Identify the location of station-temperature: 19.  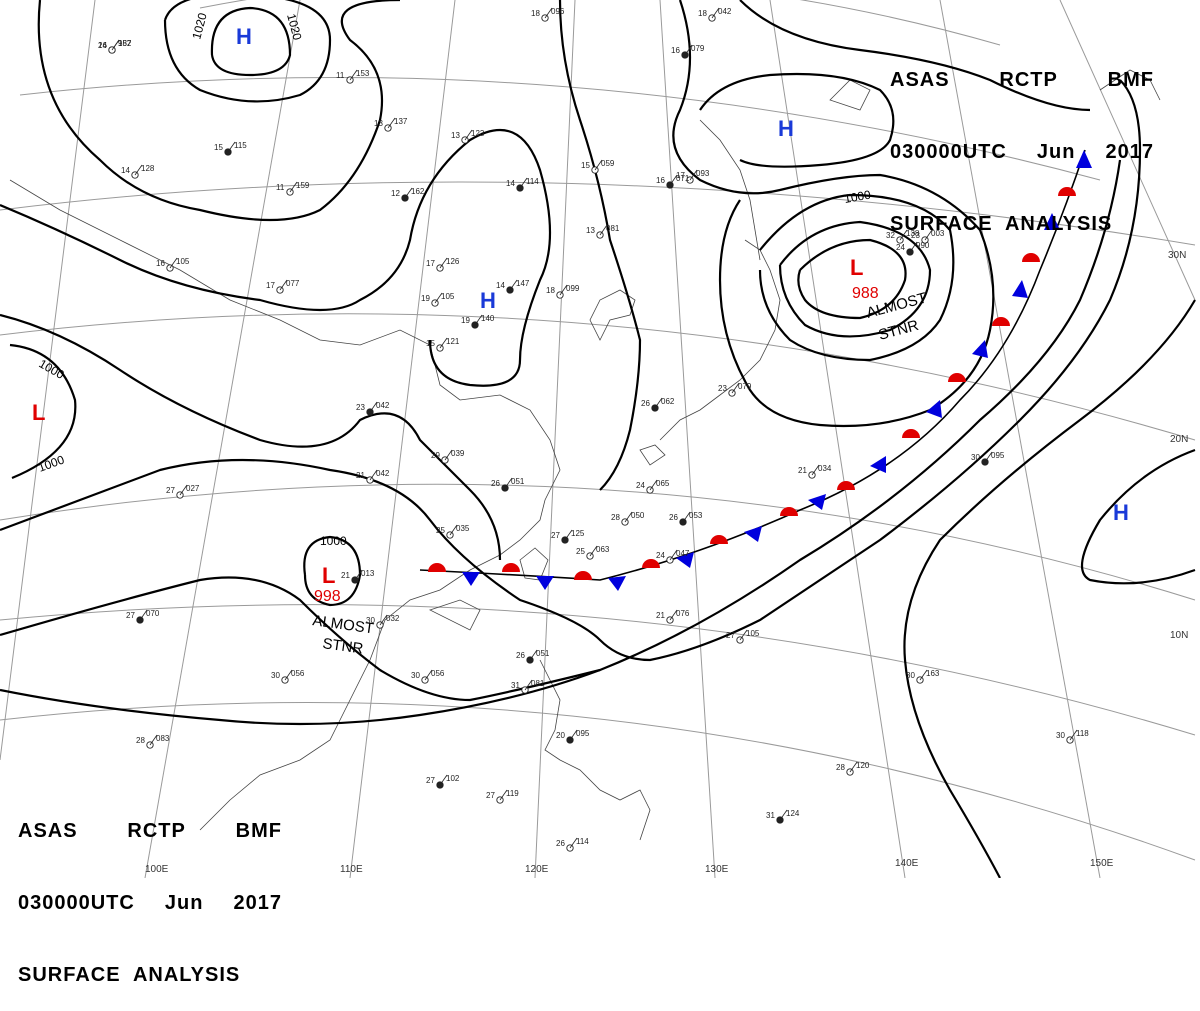
(465, 320).